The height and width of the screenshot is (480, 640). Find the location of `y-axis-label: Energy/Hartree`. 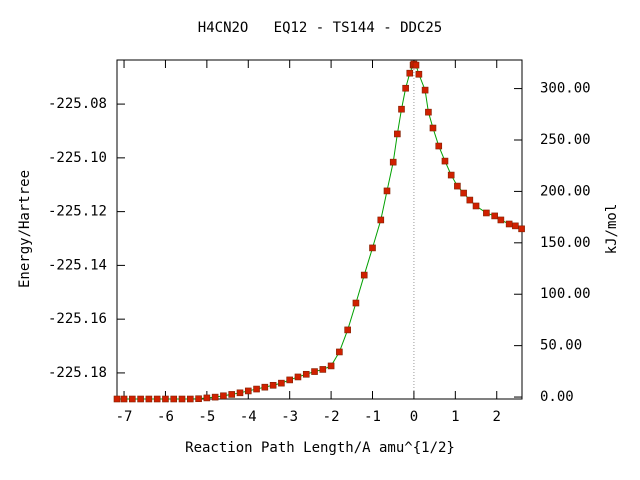

y-axis-label: Energy/Hartree is located at coordinates (25, 229).